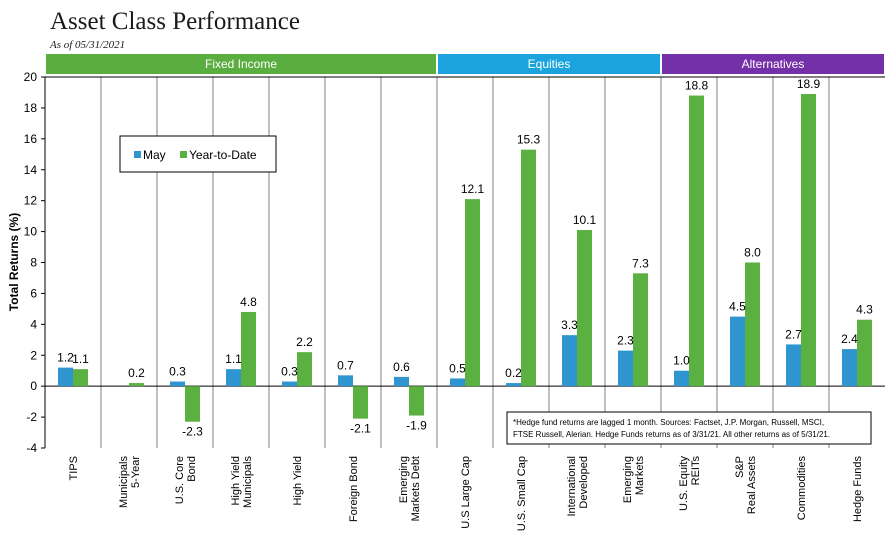  I want to click on category-label: High YieldMunicipals, so click(242, 482).